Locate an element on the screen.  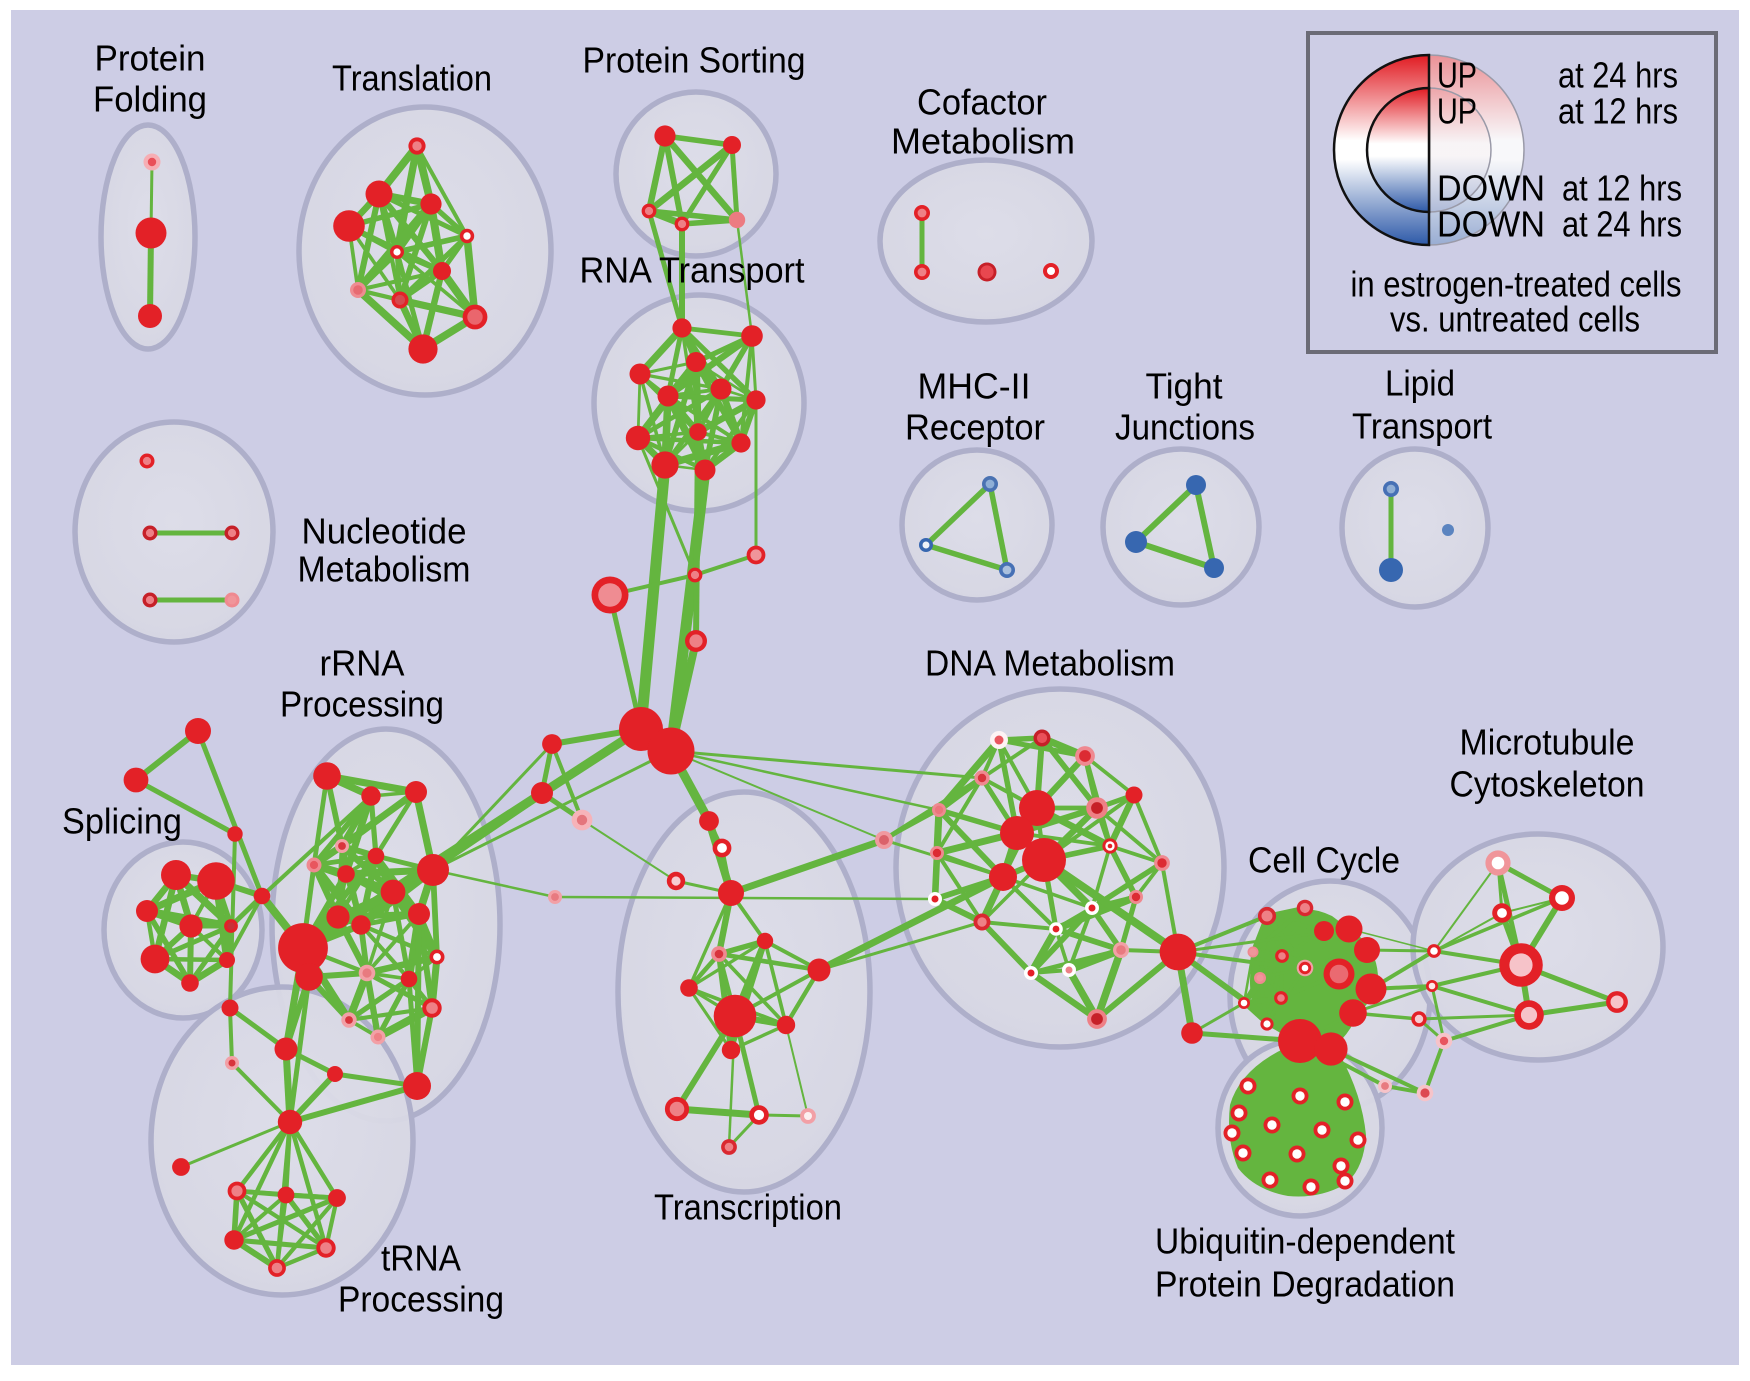
svg-text: Cofactor is located at coordinates (982, 102).